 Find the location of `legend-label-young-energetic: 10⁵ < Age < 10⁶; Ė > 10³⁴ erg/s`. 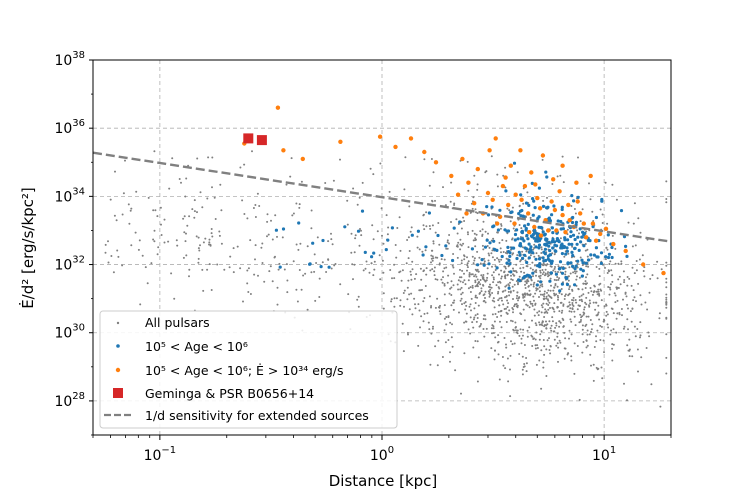

legend-label-young-energetic: 10⁵ < Age < 10⁶; Ė > 10³⁴ erg/s is located at coordinates (244, 370).